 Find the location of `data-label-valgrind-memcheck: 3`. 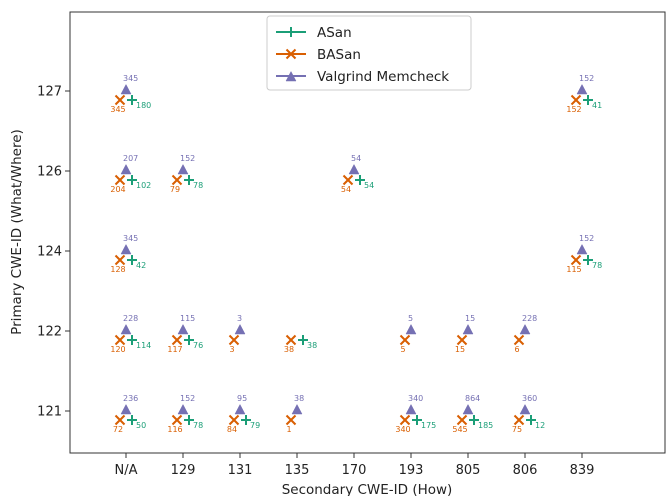

data-label-valgrind-memcheck: 3 is located at coordinates (239, 318).